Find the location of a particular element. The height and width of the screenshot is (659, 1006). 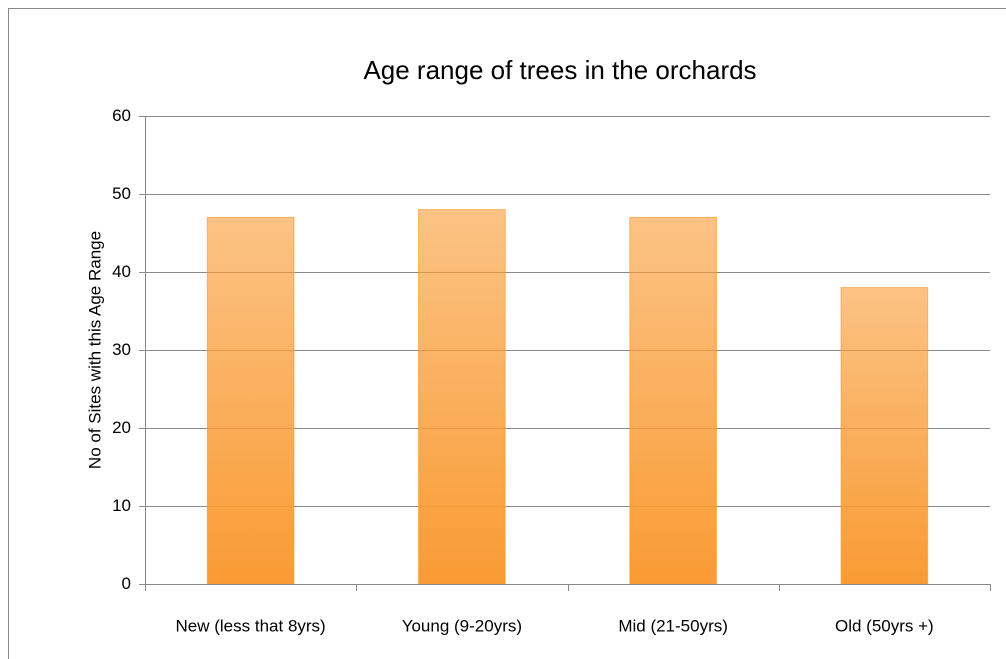

y-tick-label: 10 is located at coordinates (121, 505).